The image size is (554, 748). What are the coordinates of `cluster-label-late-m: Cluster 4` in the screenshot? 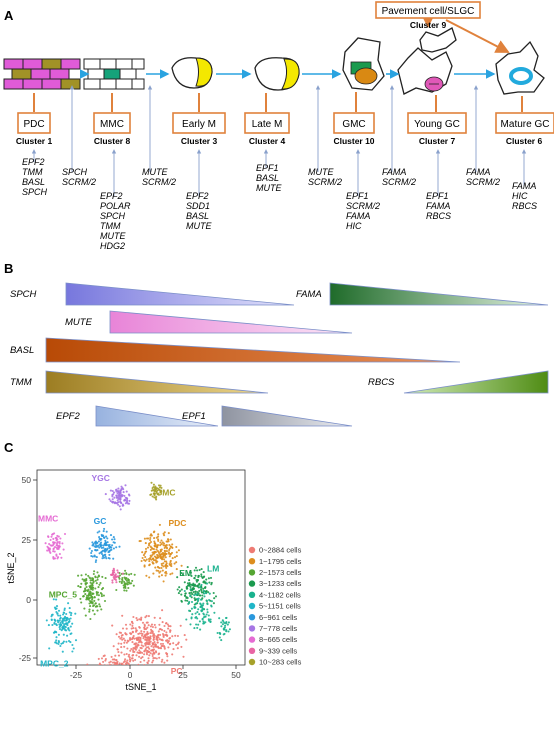 It's located at (267, 141).